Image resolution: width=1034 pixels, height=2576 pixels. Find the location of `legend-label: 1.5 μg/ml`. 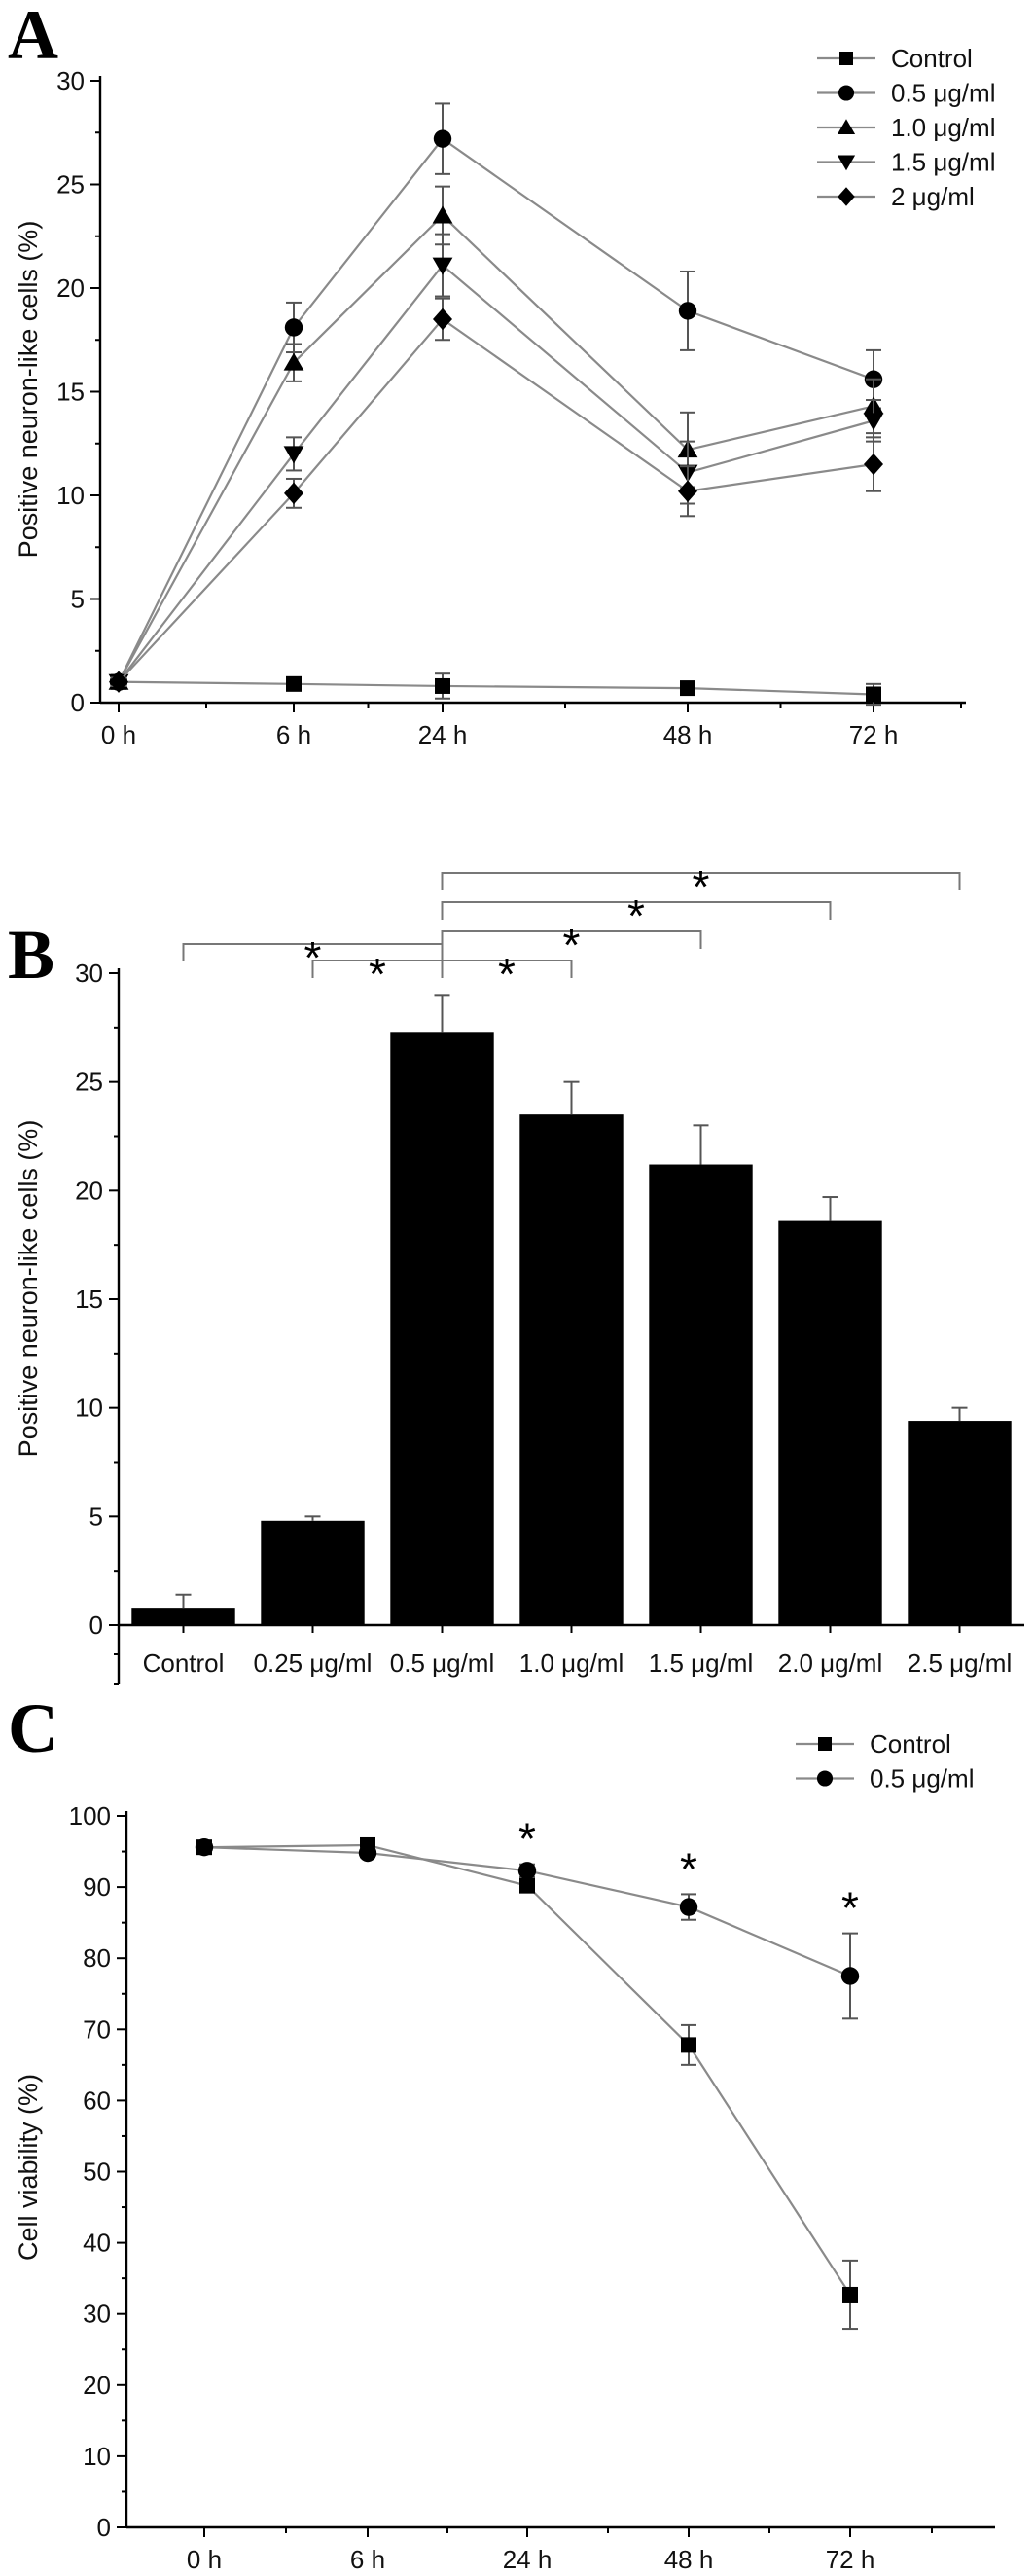

legend-label: 1.5 μg/ml is located at coordinates (943, 162).